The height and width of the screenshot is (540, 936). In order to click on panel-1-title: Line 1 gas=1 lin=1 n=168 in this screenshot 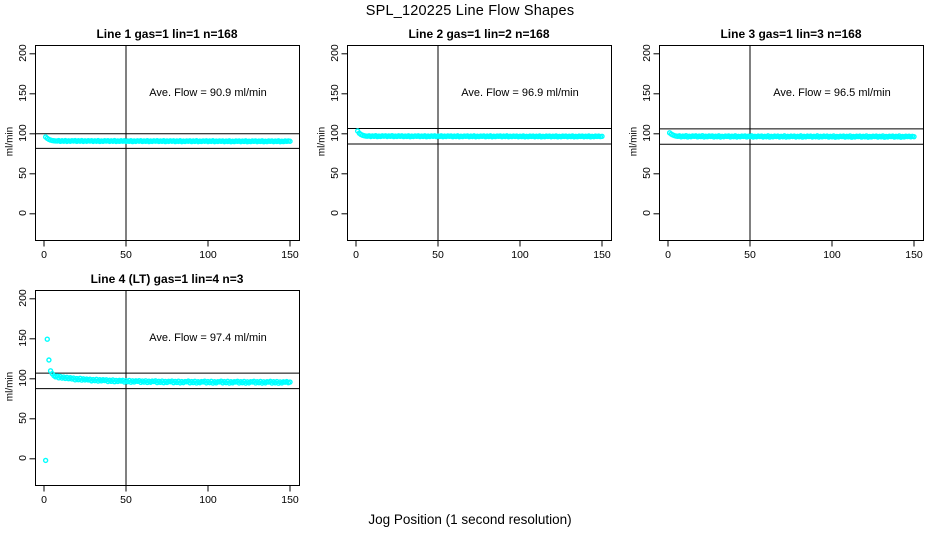, I will do `click(167, 34)`.